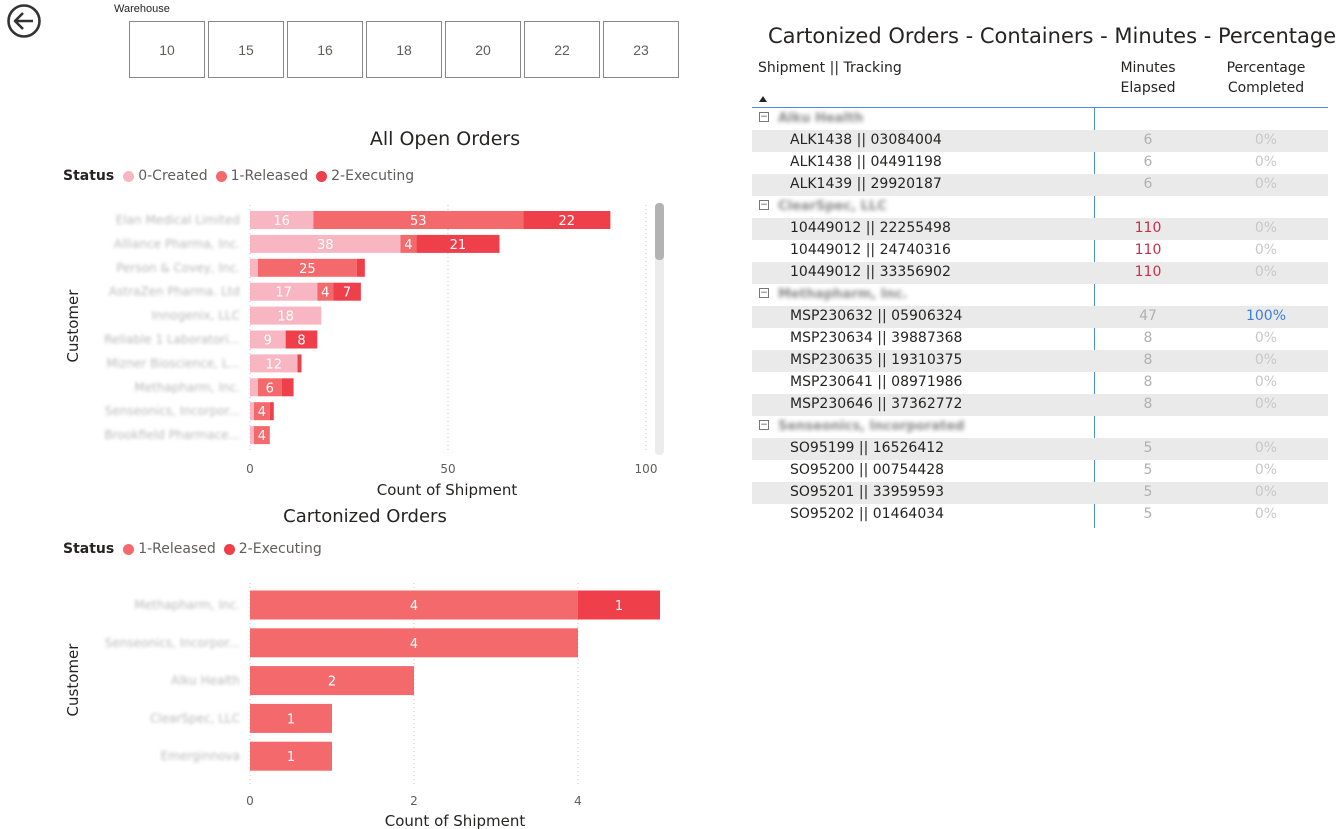 The height and width of the screenshot is (829, 1340). I want to click on table-row: SO95200 || 00754428 5 0%, so click(1040, 471).